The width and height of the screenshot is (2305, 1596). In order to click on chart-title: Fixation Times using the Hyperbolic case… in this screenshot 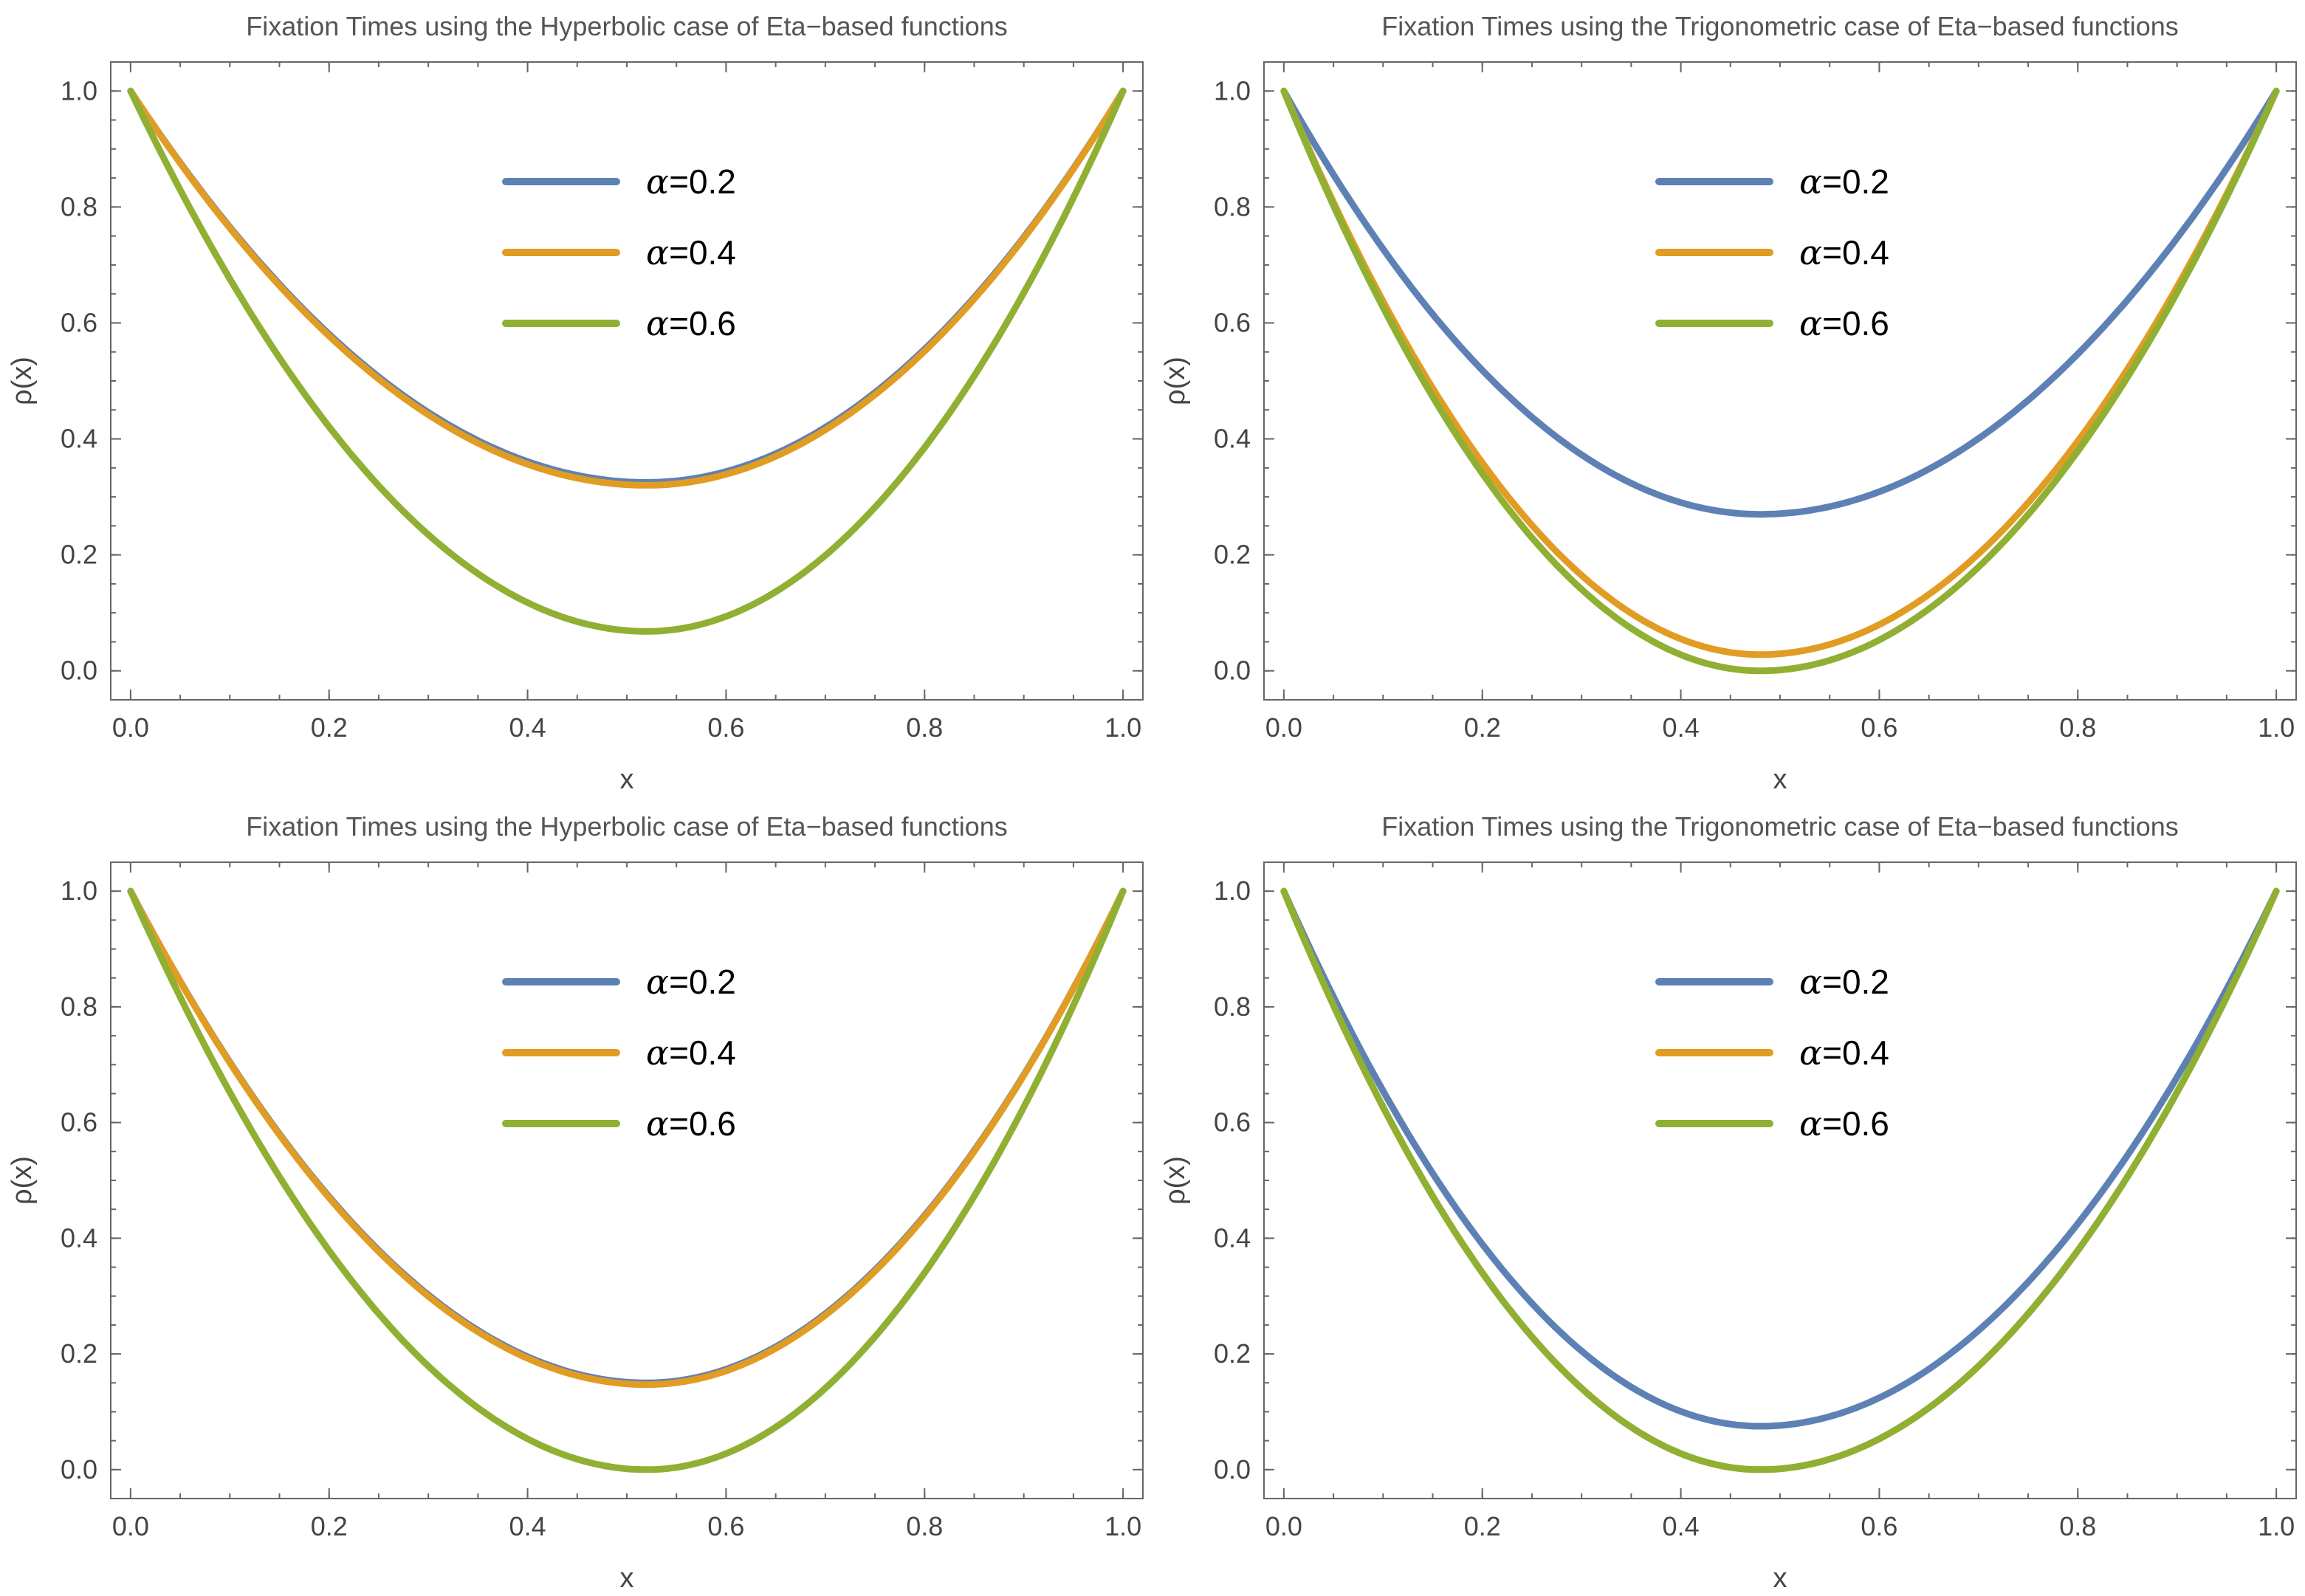, I will do `click(627, 826)`.